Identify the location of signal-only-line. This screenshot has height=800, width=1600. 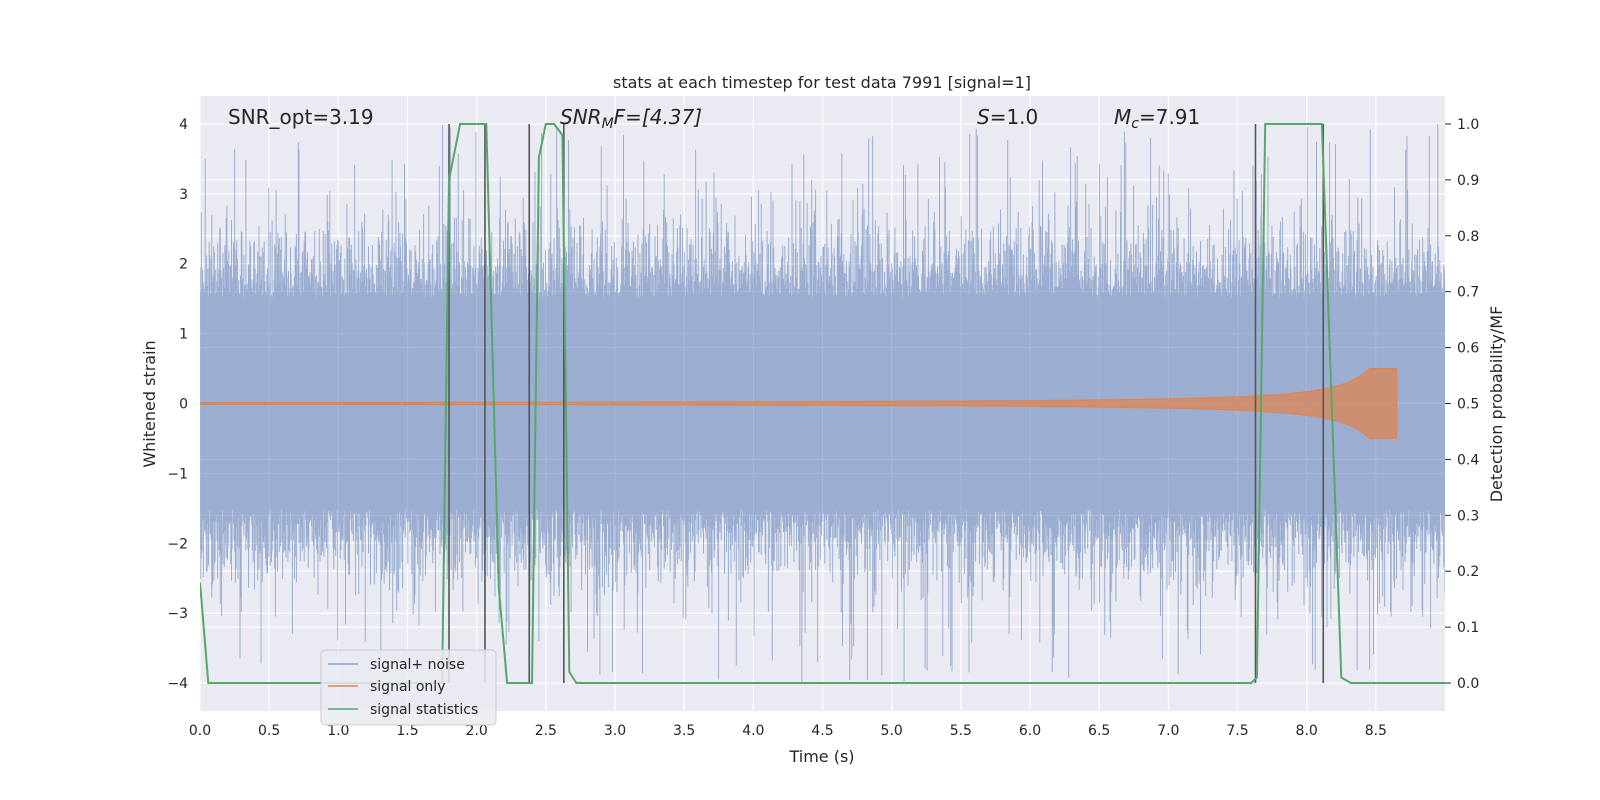
(799, 403).